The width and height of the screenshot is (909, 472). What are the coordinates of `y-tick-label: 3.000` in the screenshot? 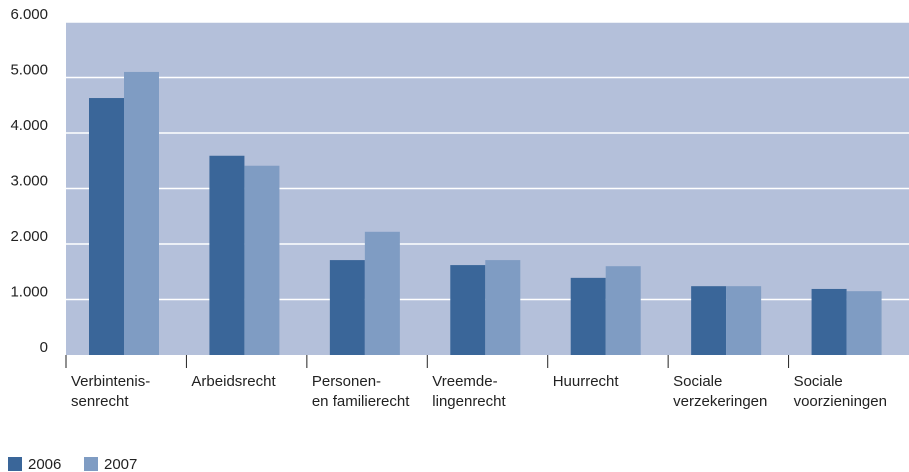 It's located at (29, 180).